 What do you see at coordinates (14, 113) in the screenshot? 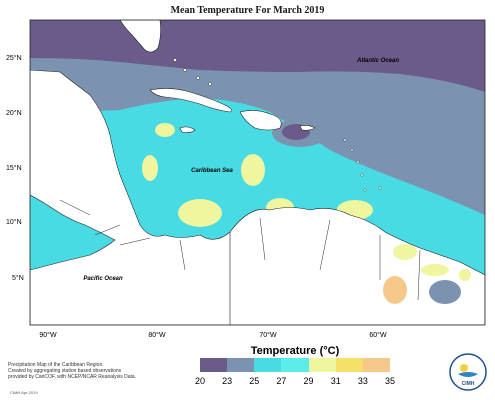
I see `lat-label: 20°N` at bounding box center [14, 113].